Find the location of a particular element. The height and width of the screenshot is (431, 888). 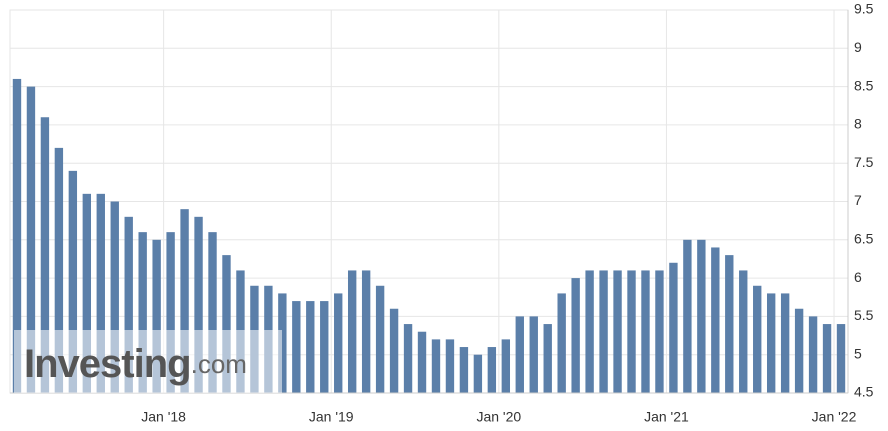

watermark-name: Investing is located at coordinates (107, 364).